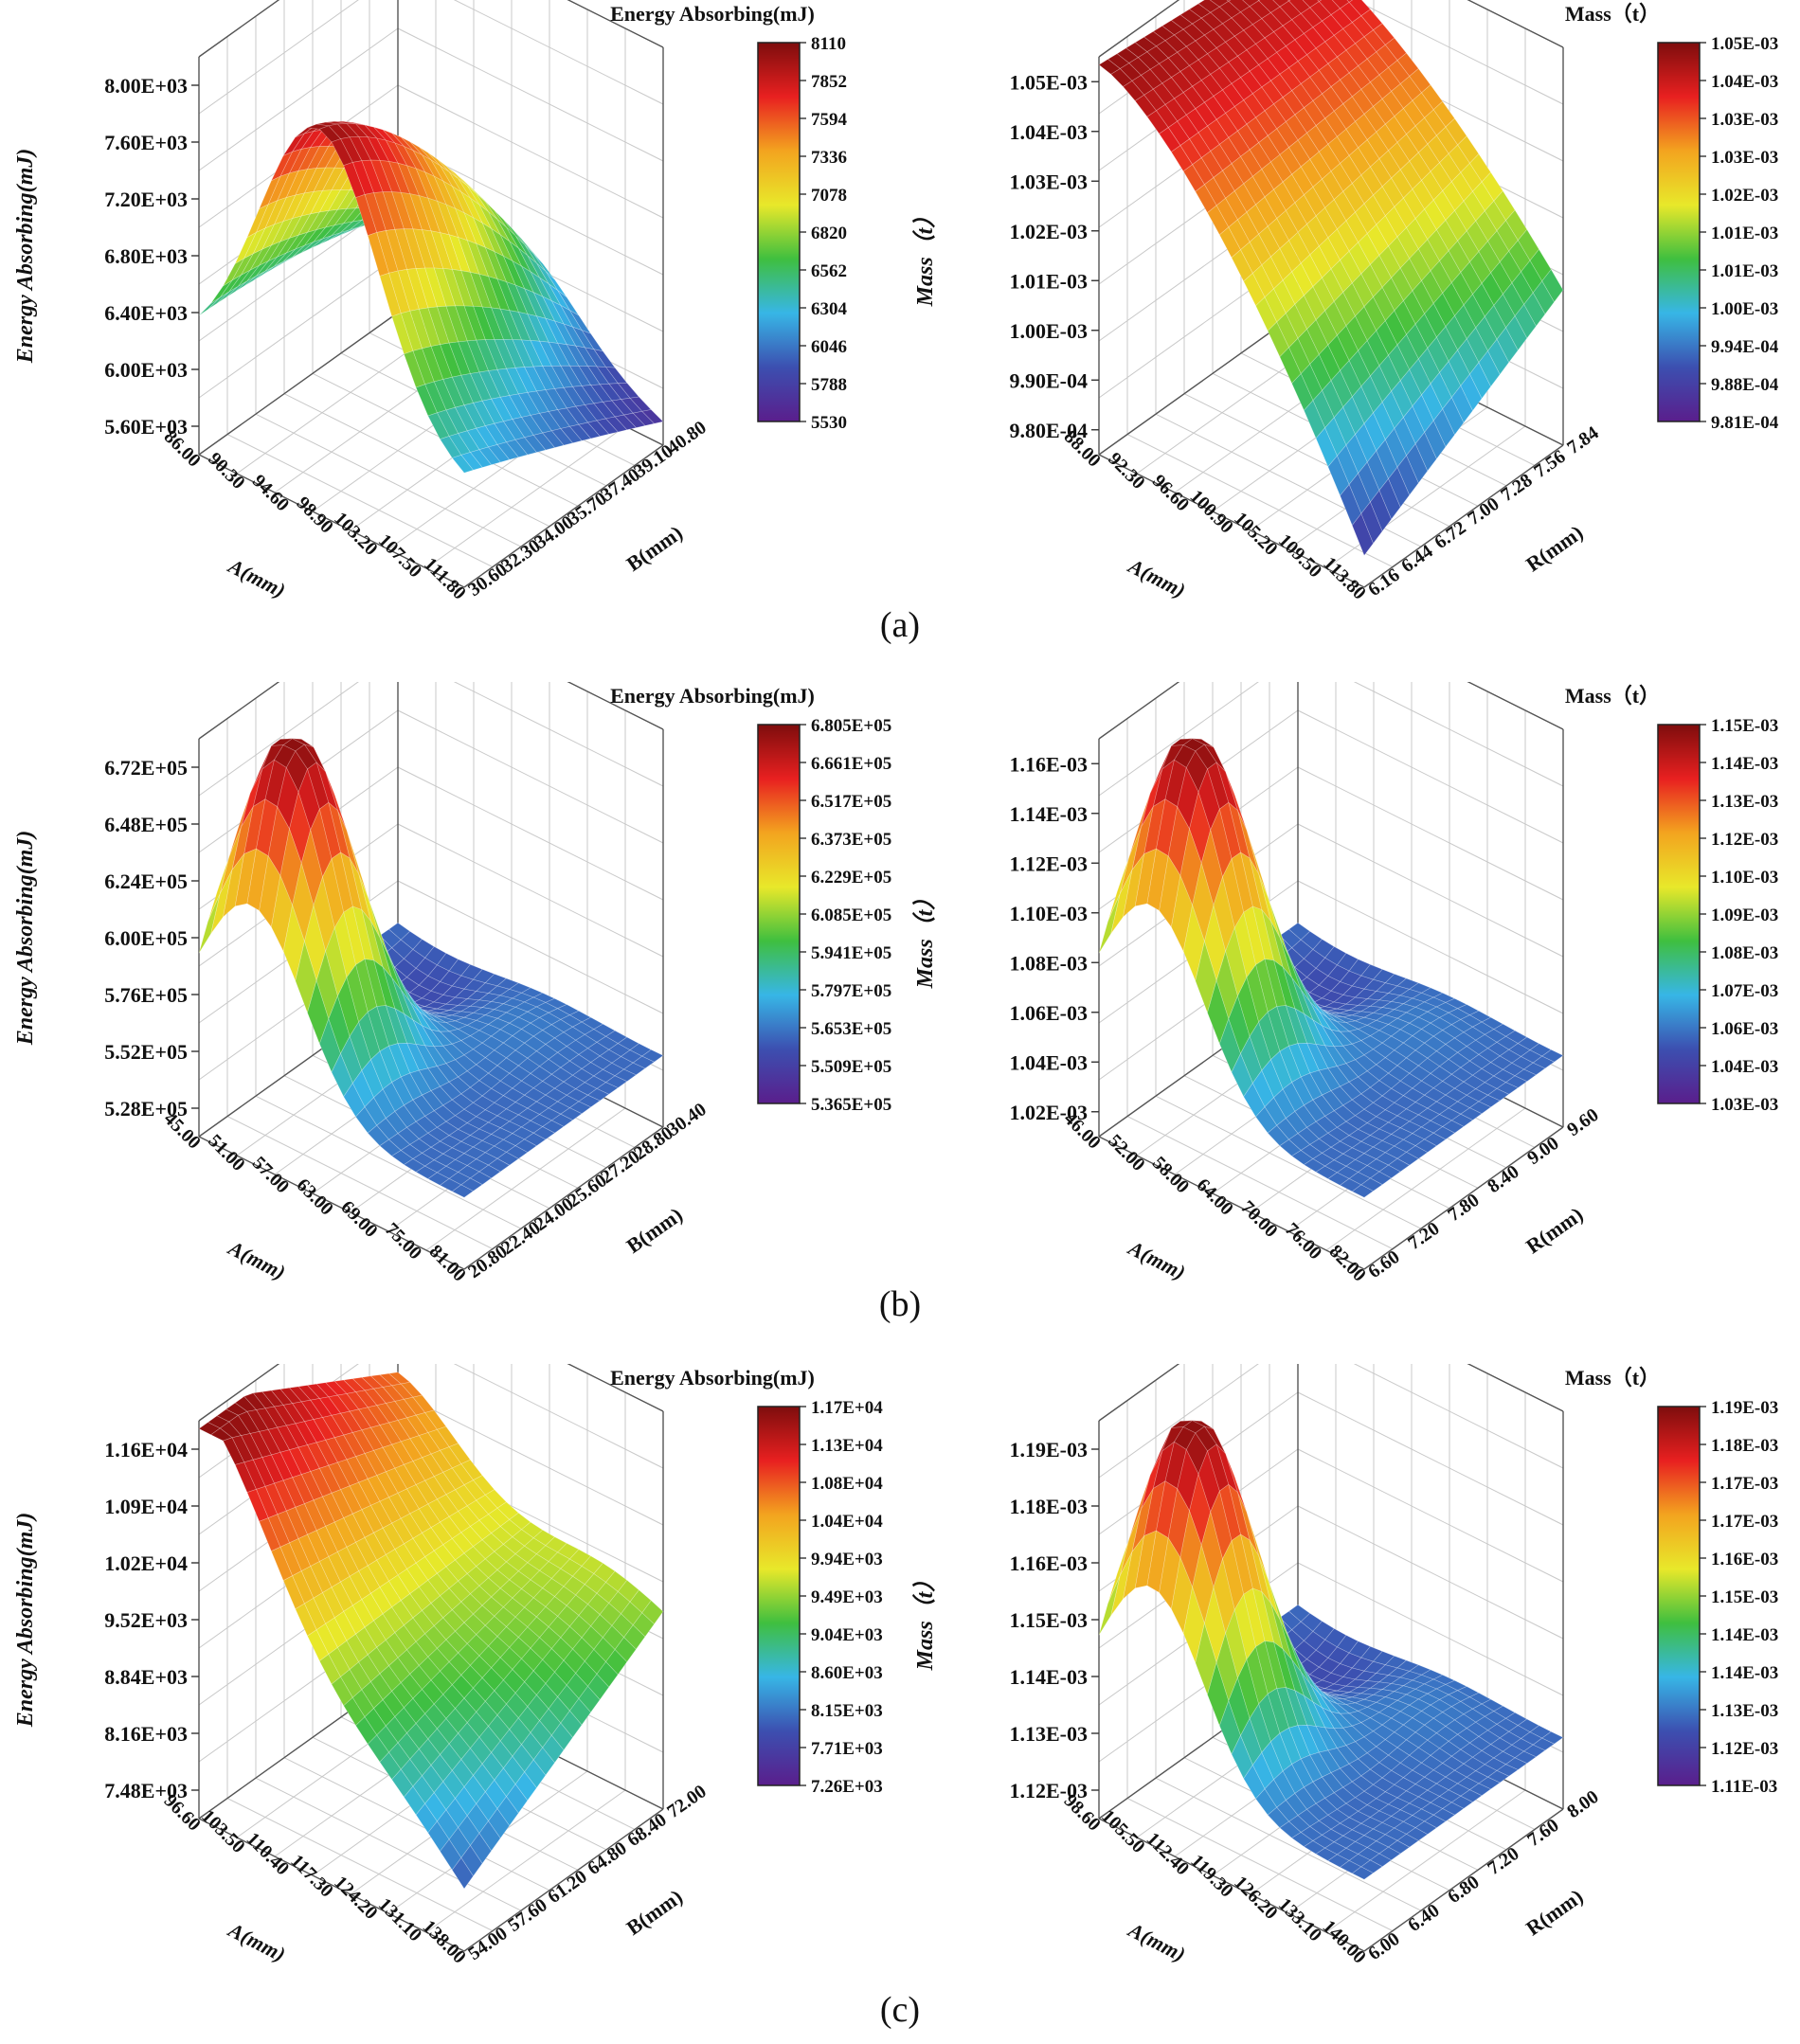 This screenshot has height=2044, width=1800. I want to click on colorbar-tick-label: 1.02E-03, so click(1744, 196).